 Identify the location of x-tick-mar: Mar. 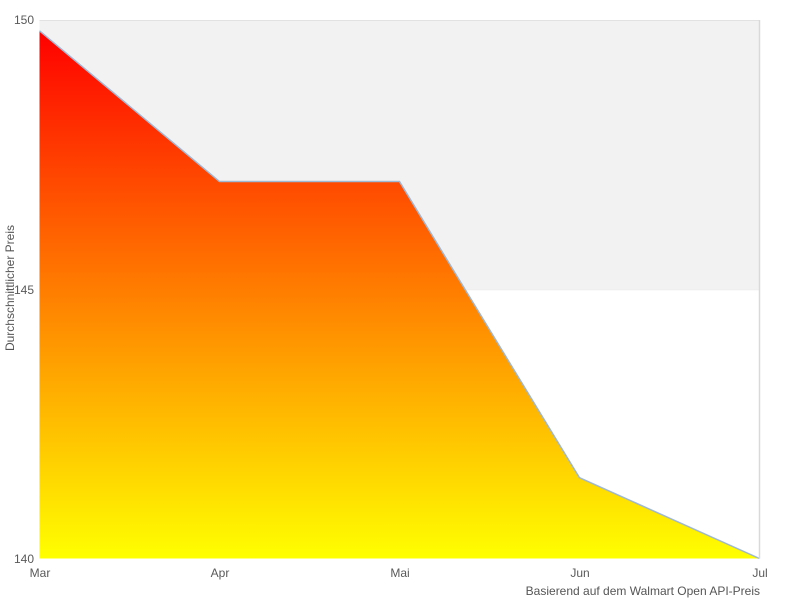
(40, 573).